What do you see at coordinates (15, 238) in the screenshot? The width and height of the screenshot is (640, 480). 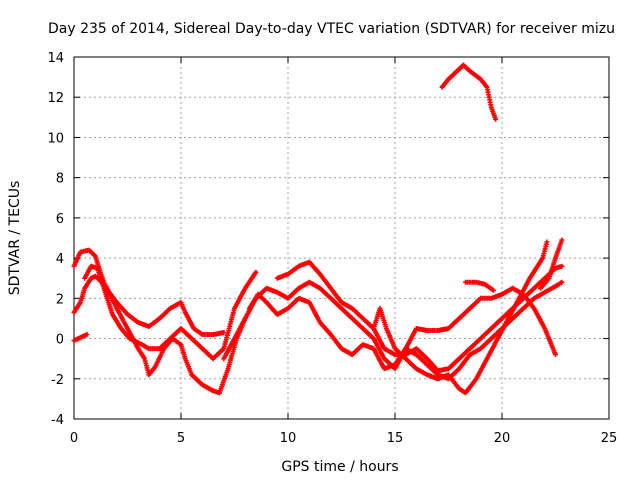 I see `y-axis-label: SDTVAR / TECUs` at bounding box center [15, 238].